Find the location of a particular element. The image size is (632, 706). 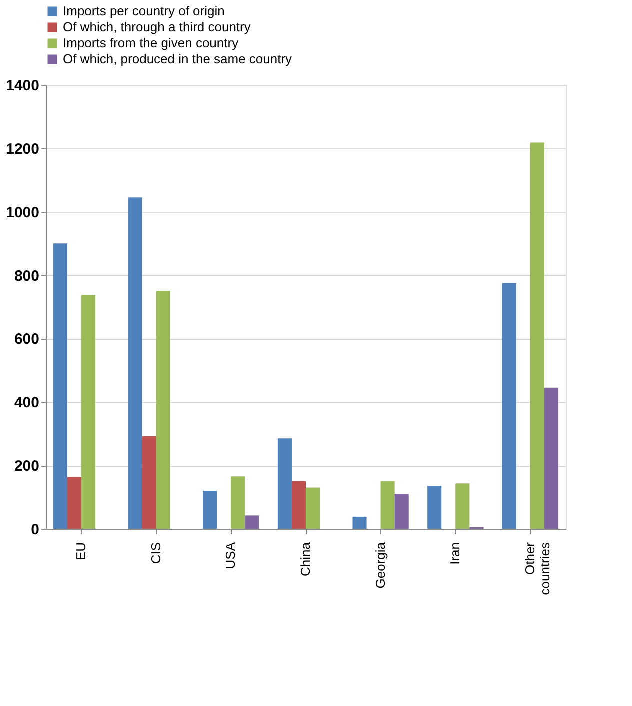

y-tick-label: 0 is located at coordinates (35, 530).